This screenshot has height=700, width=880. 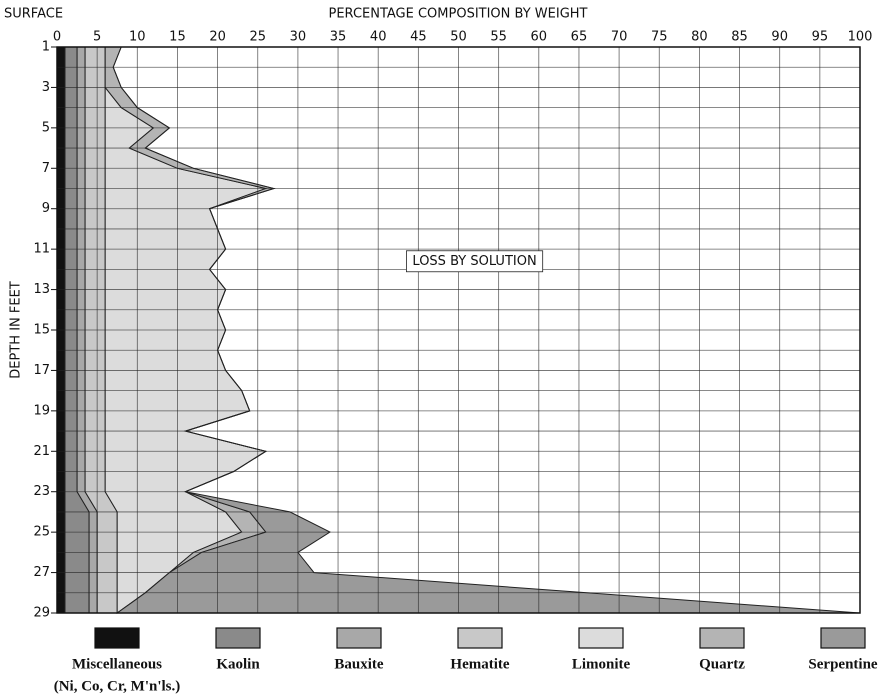 I want to click on x-tick-label: 85, so click(x=739, y=37).